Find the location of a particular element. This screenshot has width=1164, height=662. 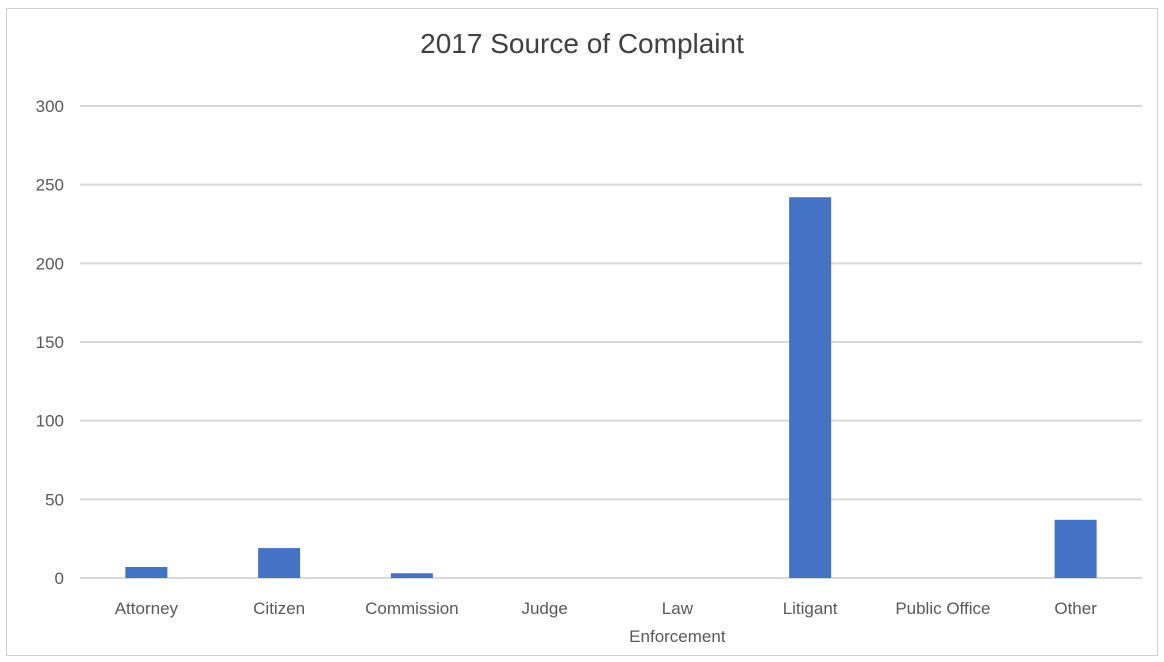

x-tick-label: Public Office is located at coordinates (942, 608).